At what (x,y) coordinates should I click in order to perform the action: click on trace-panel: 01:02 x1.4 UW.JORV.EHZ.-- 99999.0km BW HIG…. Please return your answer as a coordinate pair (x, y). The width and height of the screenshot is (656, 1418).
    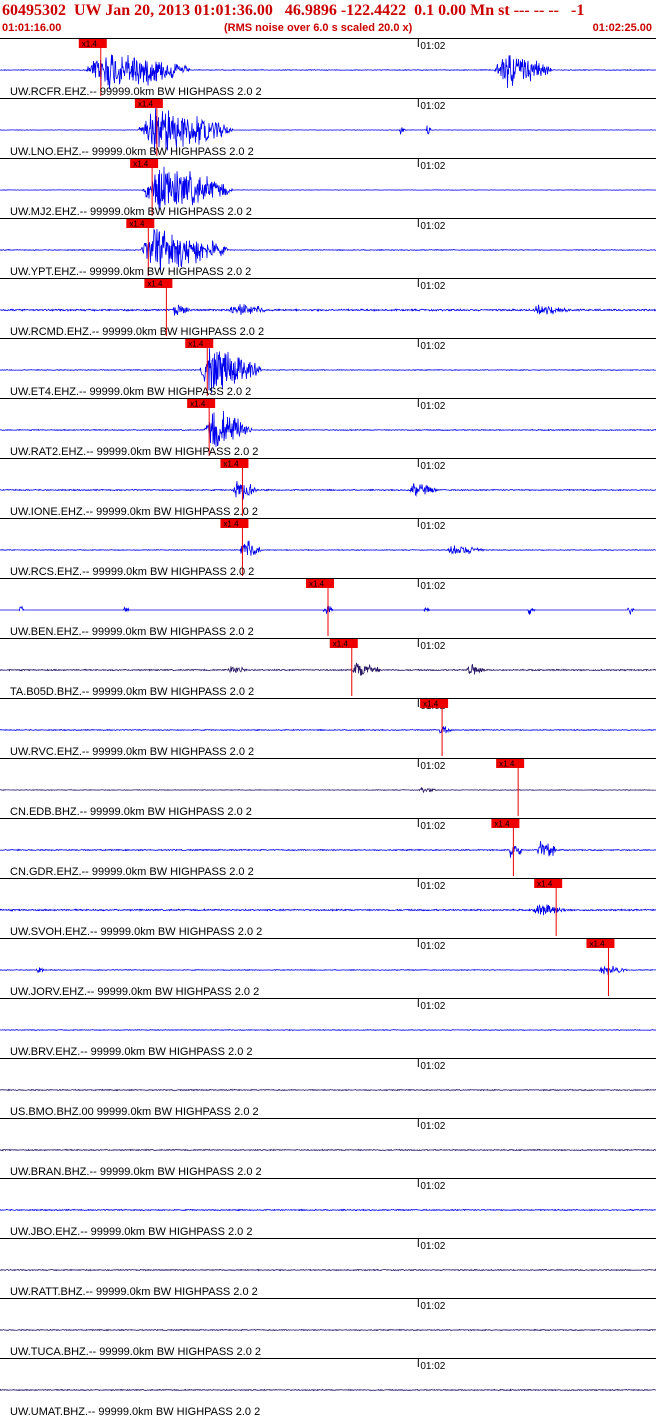
    Looking at the image, I should click on (328, 968).